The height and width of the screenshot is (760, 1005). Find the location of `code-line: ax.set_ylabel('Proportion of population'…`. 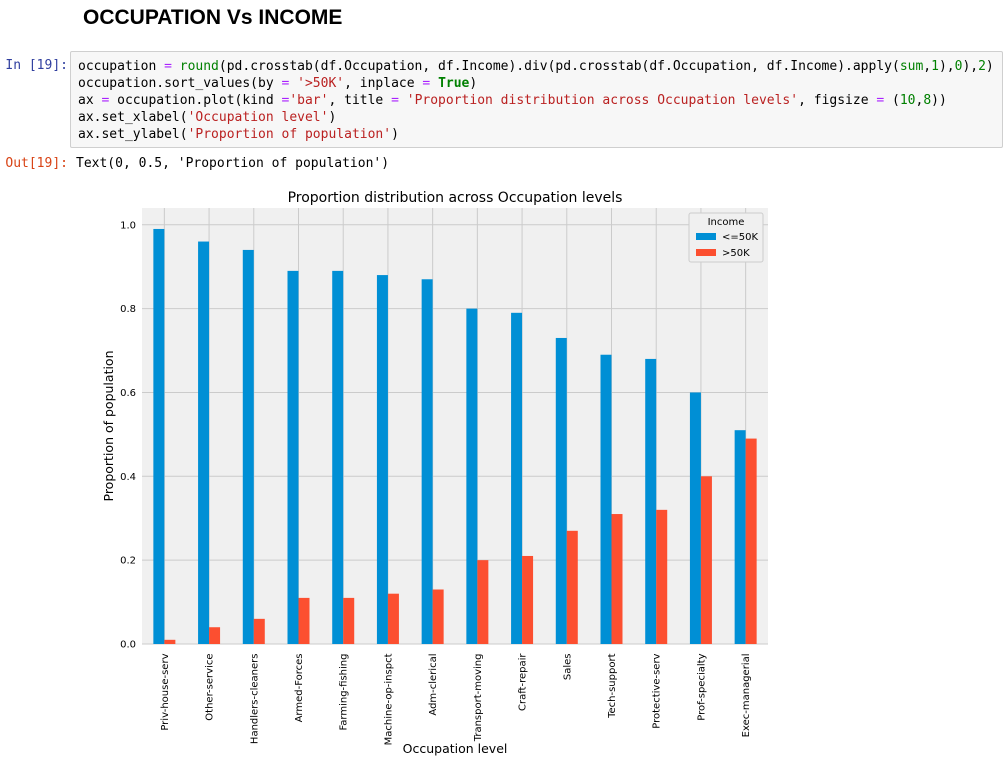

code-line: ax.set_ylabel('Proportion of population'… is located at coordinates (238, 134).